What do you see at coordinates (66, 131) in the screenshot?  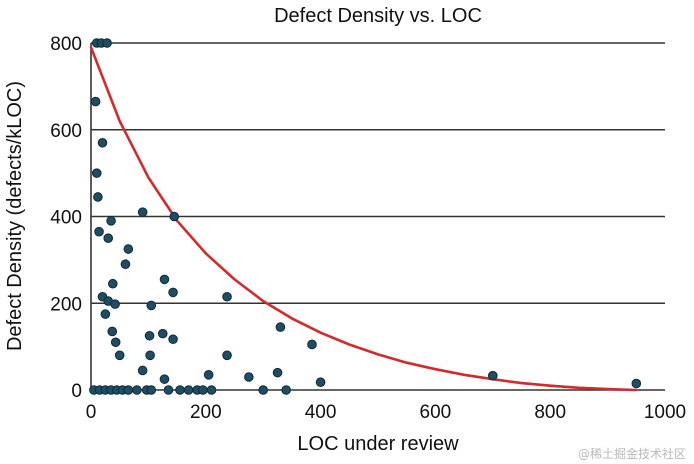 I see `y-tick-label: 600` at bounding box center [66, 131].